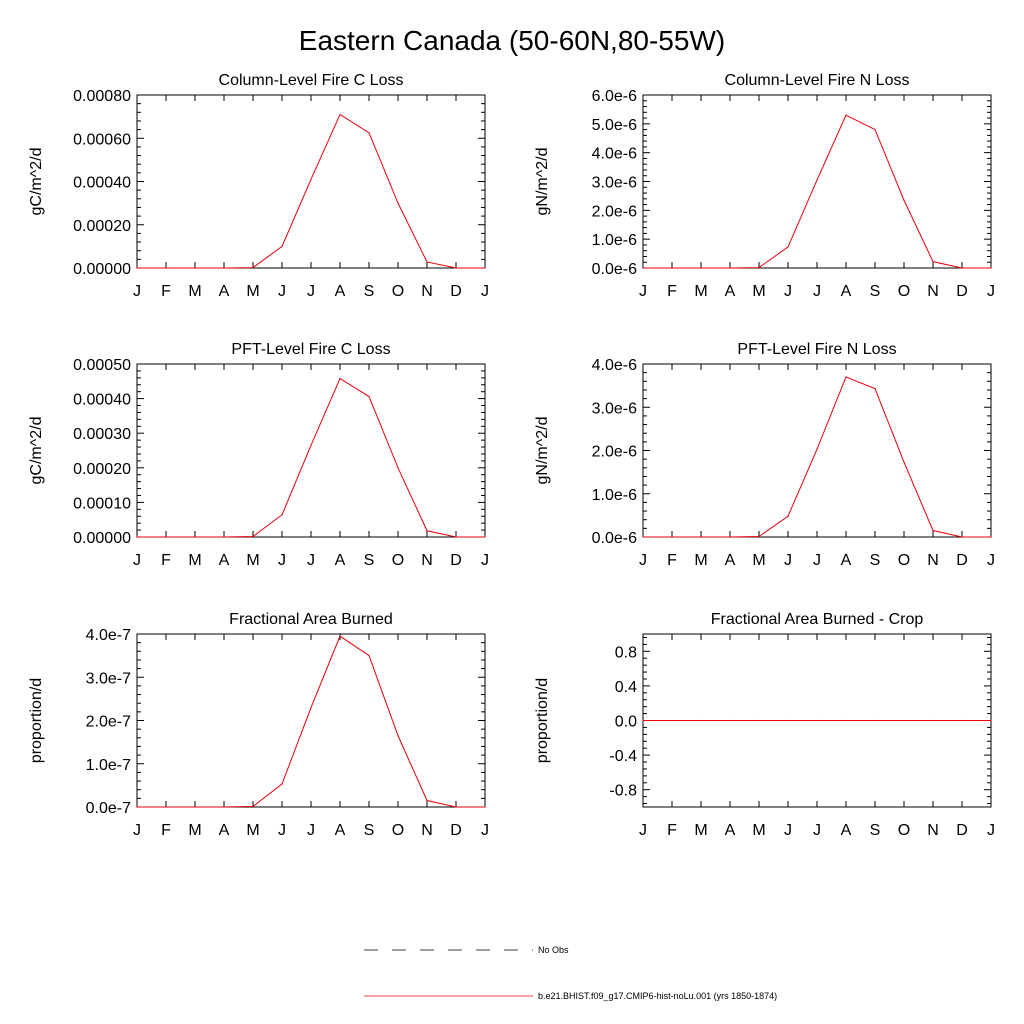 The height and width of the screenshot is (1024, 1024). What do you see at coordinates (102, 96) in the screenshot?
I see `y-tick-label: 0.00080` at bounding box center [102, 96].